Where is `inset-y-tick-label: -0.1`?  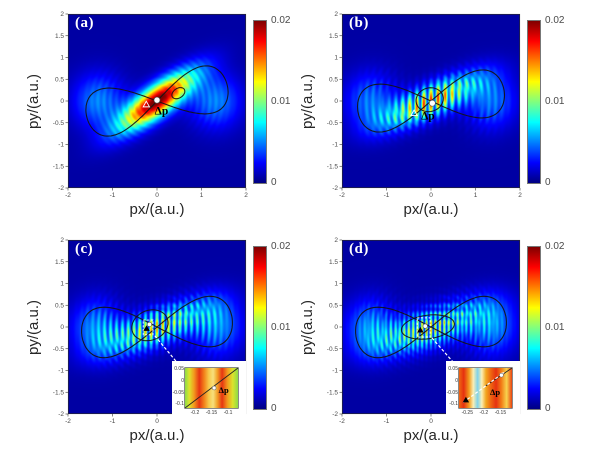 inset-y-tick-label: -0.1 is located at coordinates (453, 404).